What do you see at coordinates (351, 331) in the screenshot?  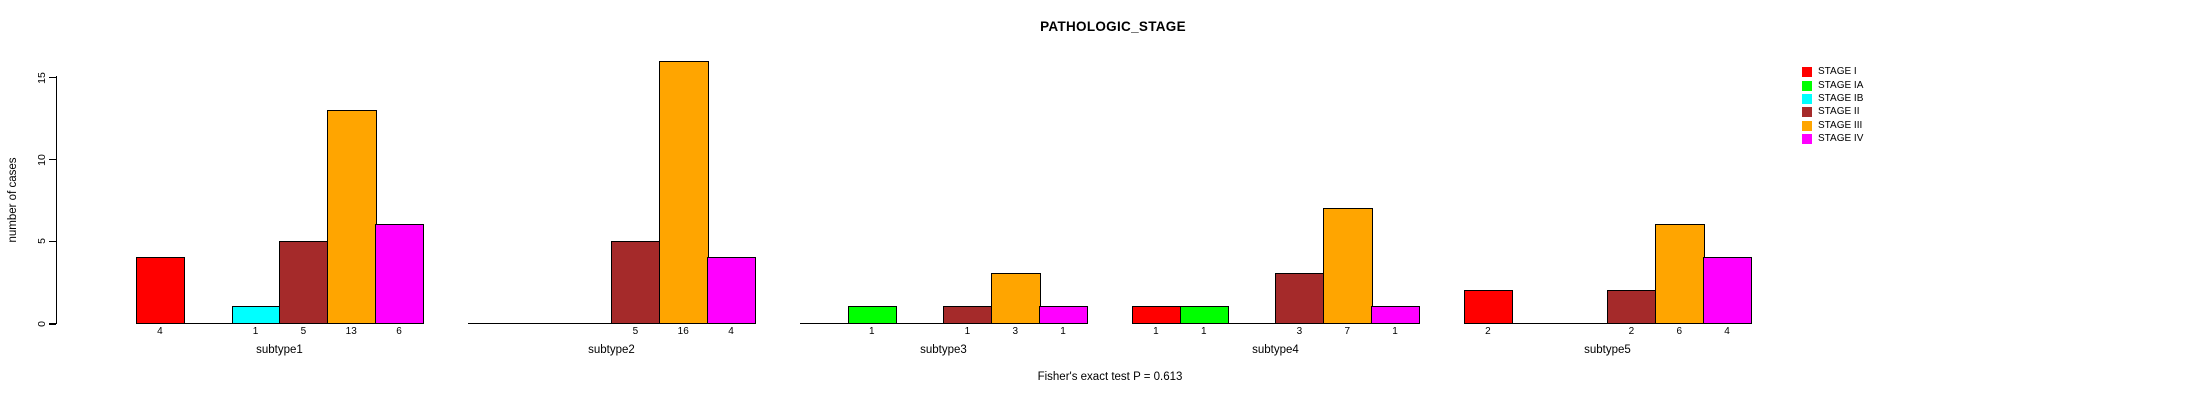 I see `bar-value-label: 13` at bounding box center [351, 331].